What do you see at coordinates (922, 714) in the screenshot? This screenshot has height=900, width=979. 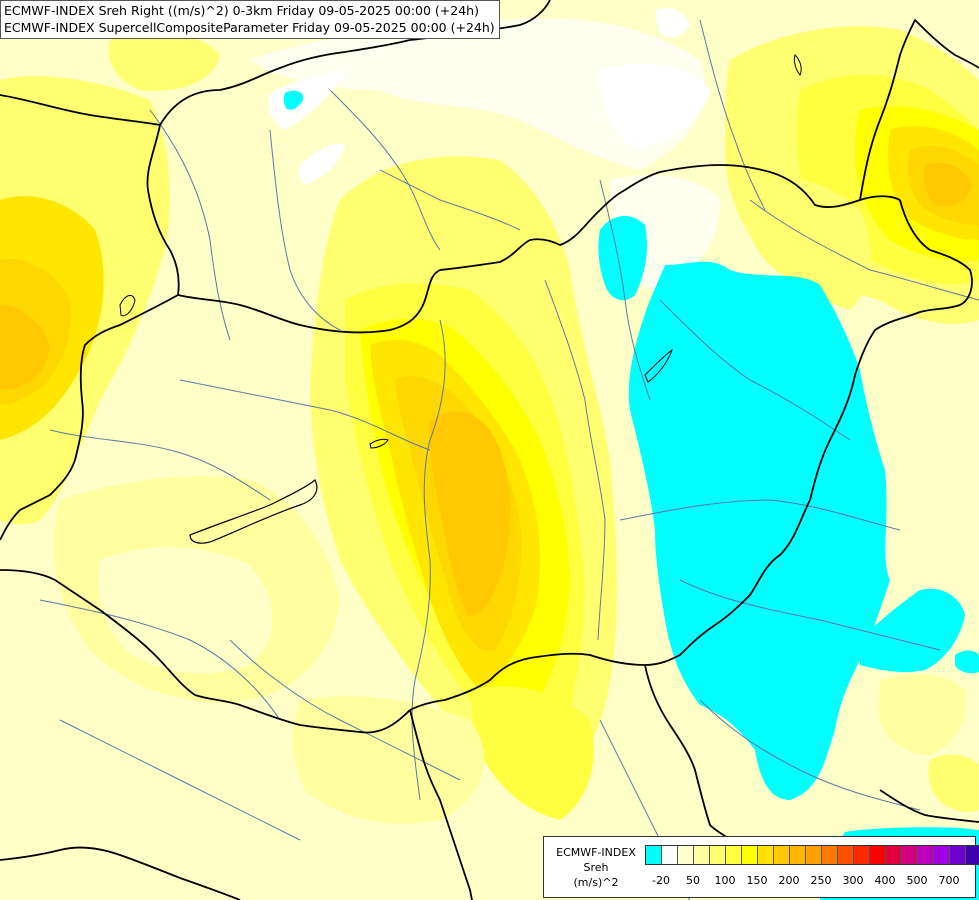 I see `field-se-light` at bounding box center [922, 714].